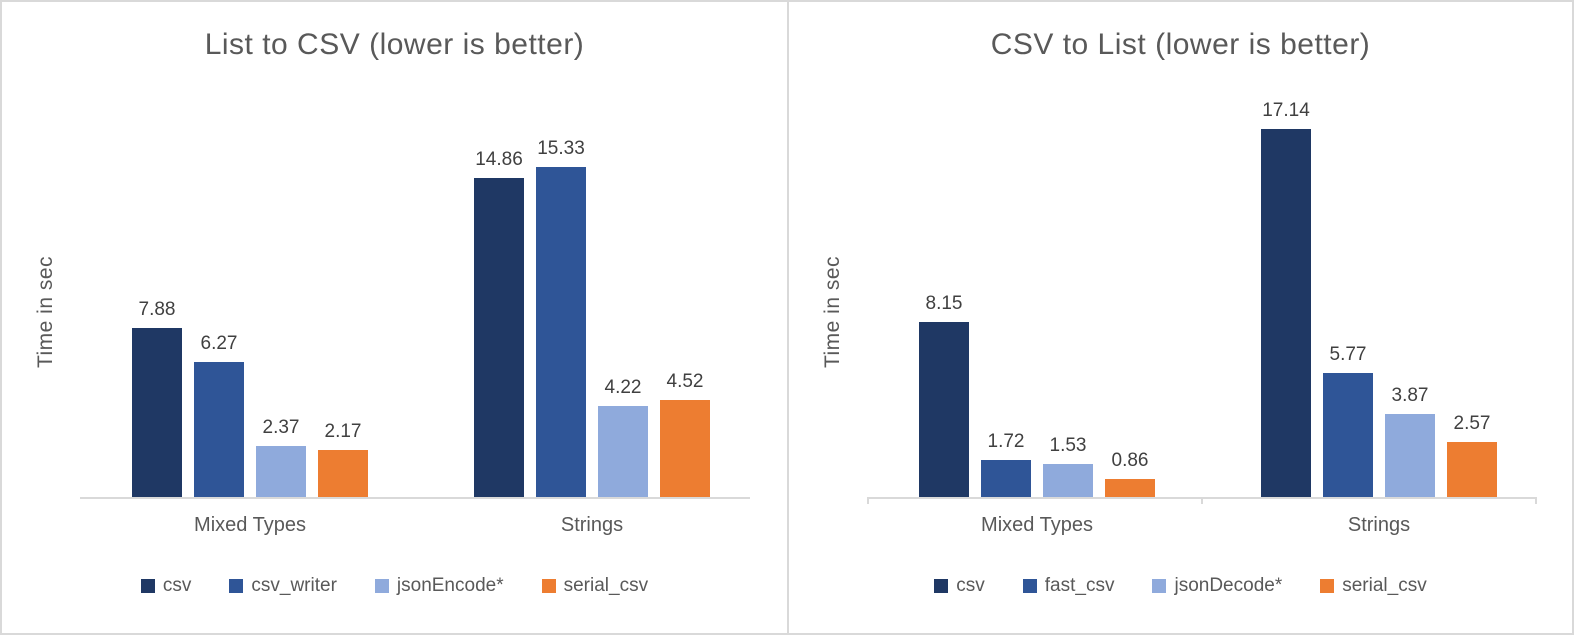  What do you see at coordinates (219, 344) in the screenshot?
I see `bar-value-label: 6.27` at bounding box center [219, 344].